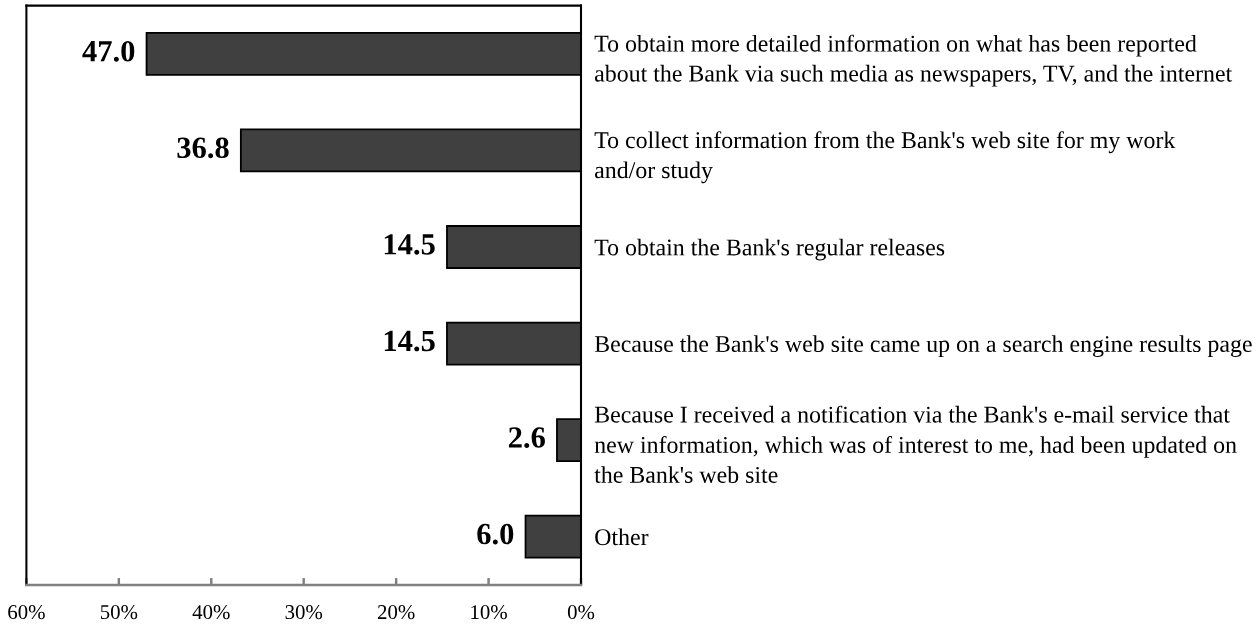  I want to click on y-tick-label: To obtain more detailed information on what has been reported about the Bank via such media as newspapers, TV, and the internet, so click(913, 60).